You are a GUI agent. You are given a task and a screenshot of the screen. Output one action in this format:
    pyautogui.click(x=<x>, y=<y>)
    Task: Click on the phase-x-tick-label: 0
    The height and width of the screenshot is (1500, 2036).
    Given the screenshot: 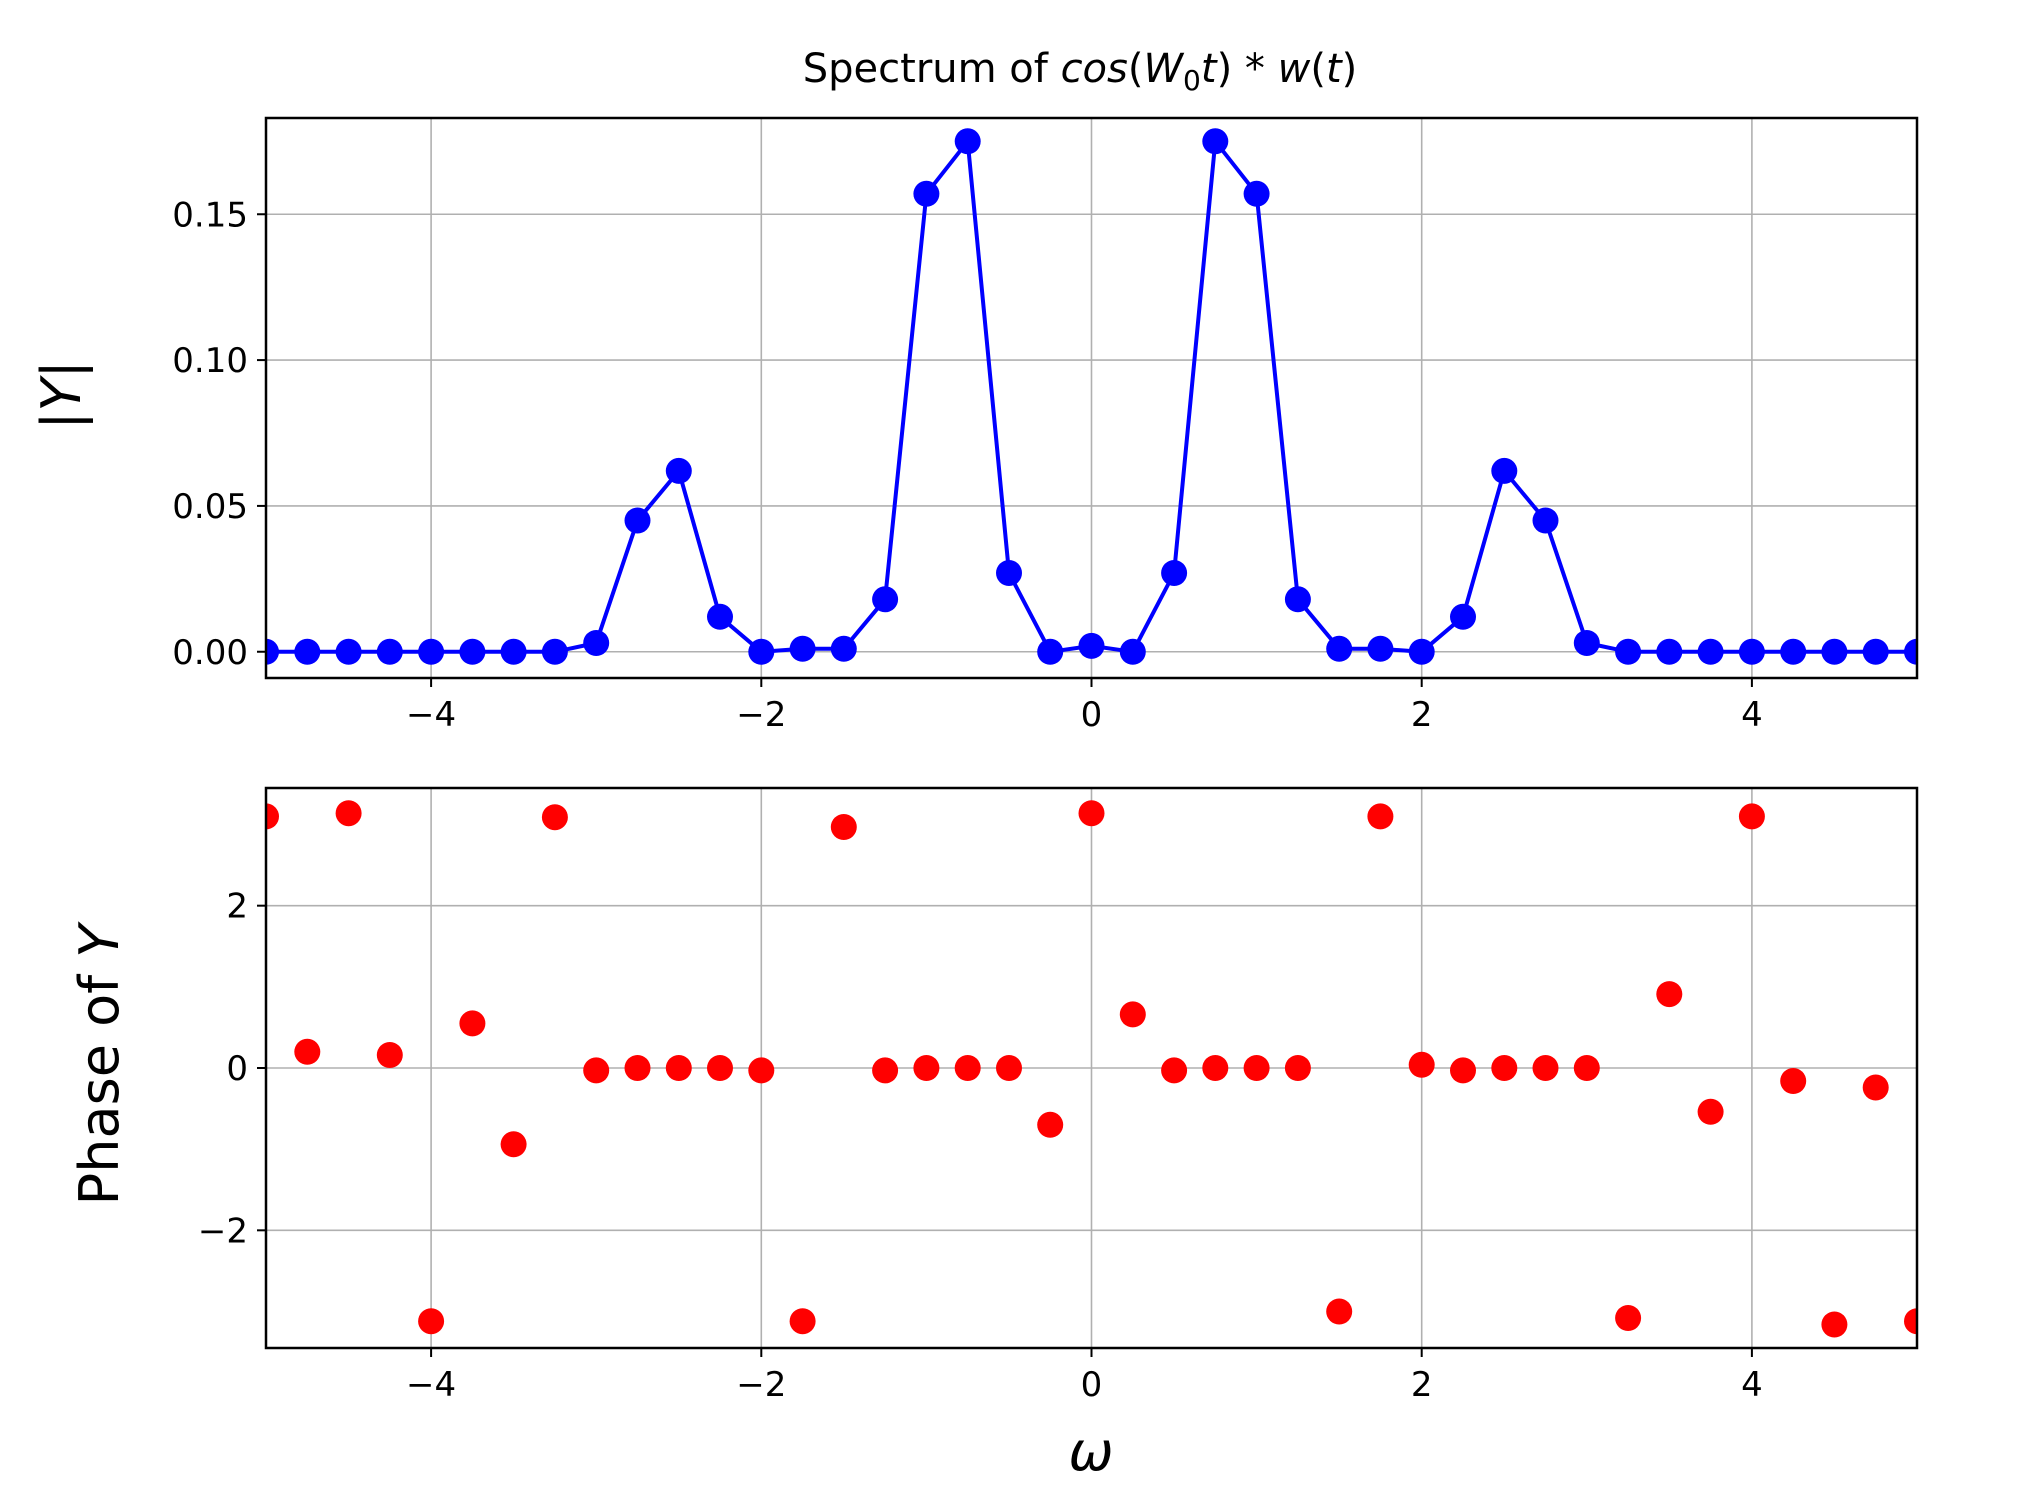 What is the action you would take?
    pyautogui.click(x=1092, y=1385)
    